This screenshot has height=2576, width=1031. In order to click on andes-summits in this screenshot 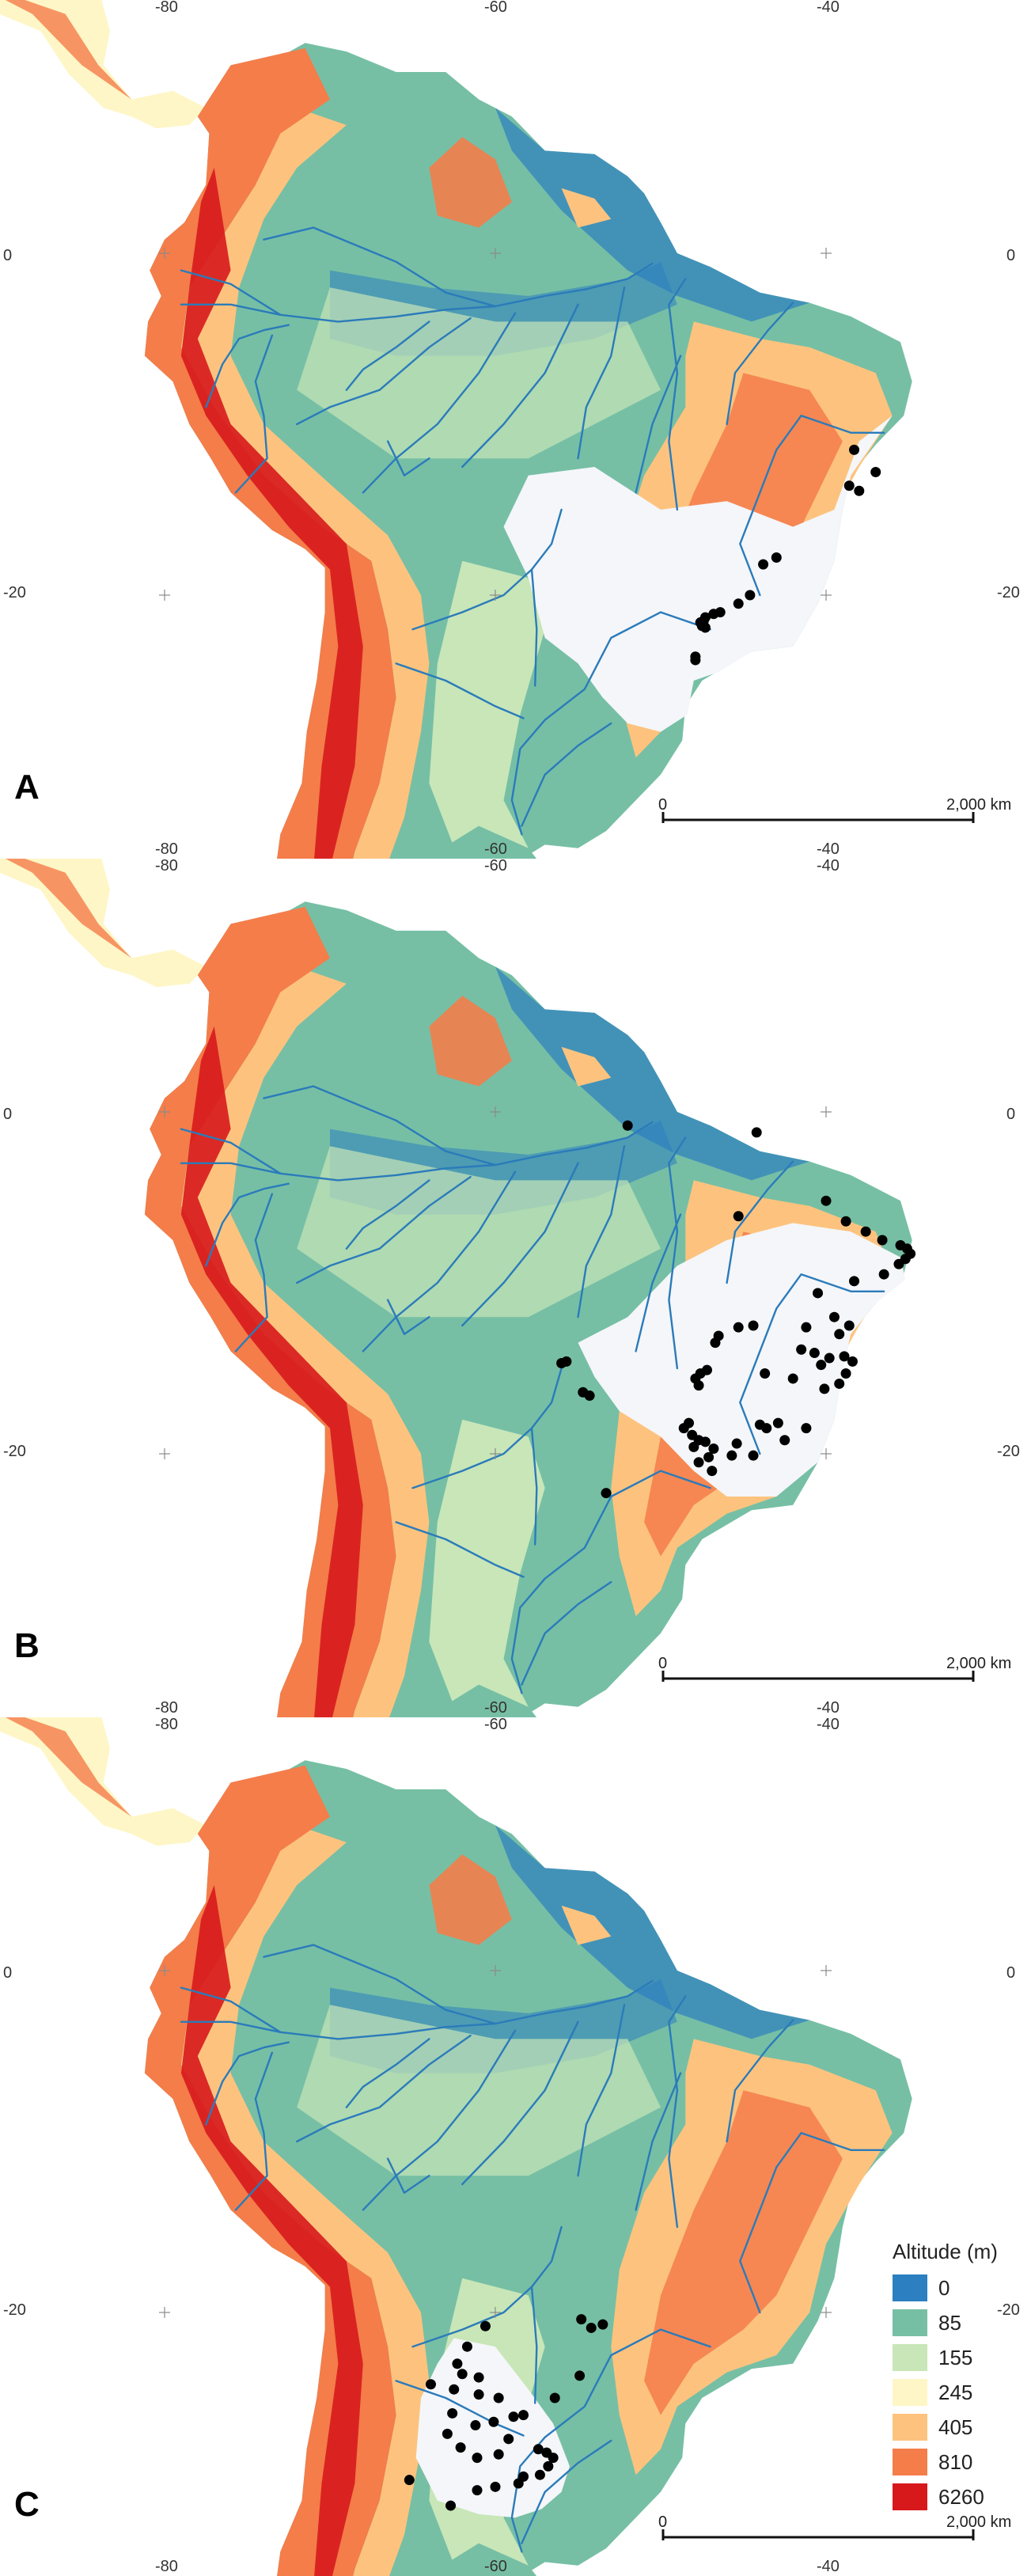, I will do `click(271, 513)`.